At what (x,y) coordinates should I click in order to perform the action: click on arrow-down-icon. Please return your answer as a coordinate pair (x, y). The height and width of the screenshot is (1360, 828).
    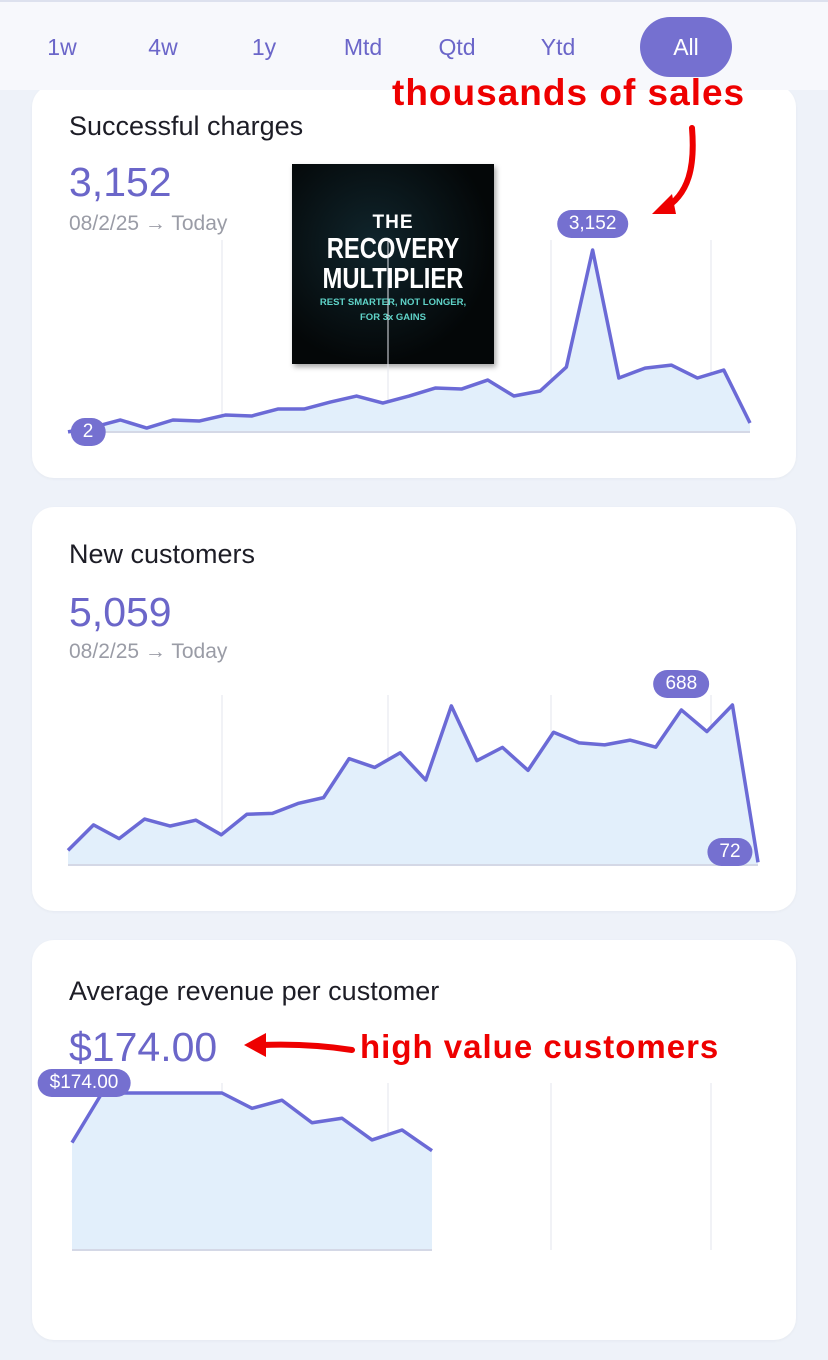
    Looking at the image, I should click on (677, 169).